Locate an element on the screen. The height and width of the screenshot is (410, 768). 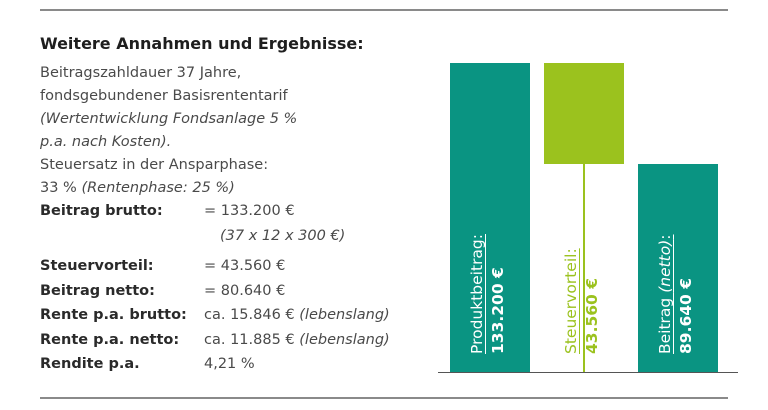
result-value: 4,21 % is located at coordinates (229, 364).